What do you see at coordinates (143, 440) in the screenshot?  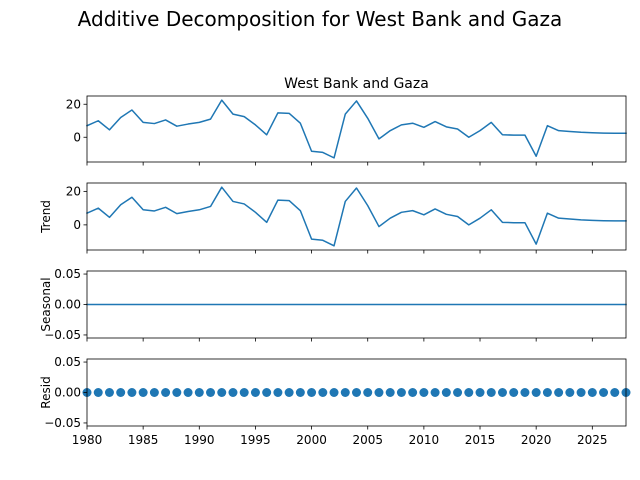 I see `resid-xtick-label: 1985` at bounding box center [143, 440].